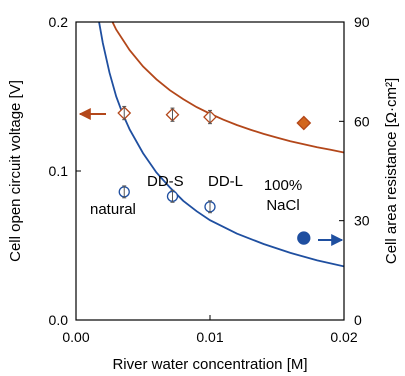 This screenshot has height=376, width=405. I want to click on annotation-dd-s: DD-S, so click(165, 181).